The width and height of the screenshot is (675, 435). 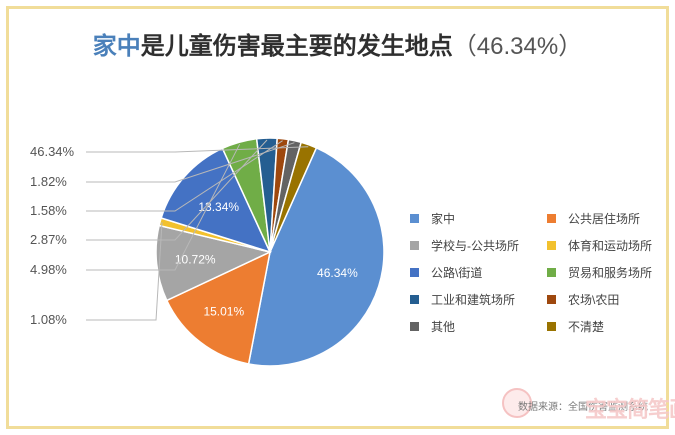 What do you see at coordinates (337, 273) in the screenshot?
I see `slice-data-label: 46.34%` at bounding box center [337, 273].